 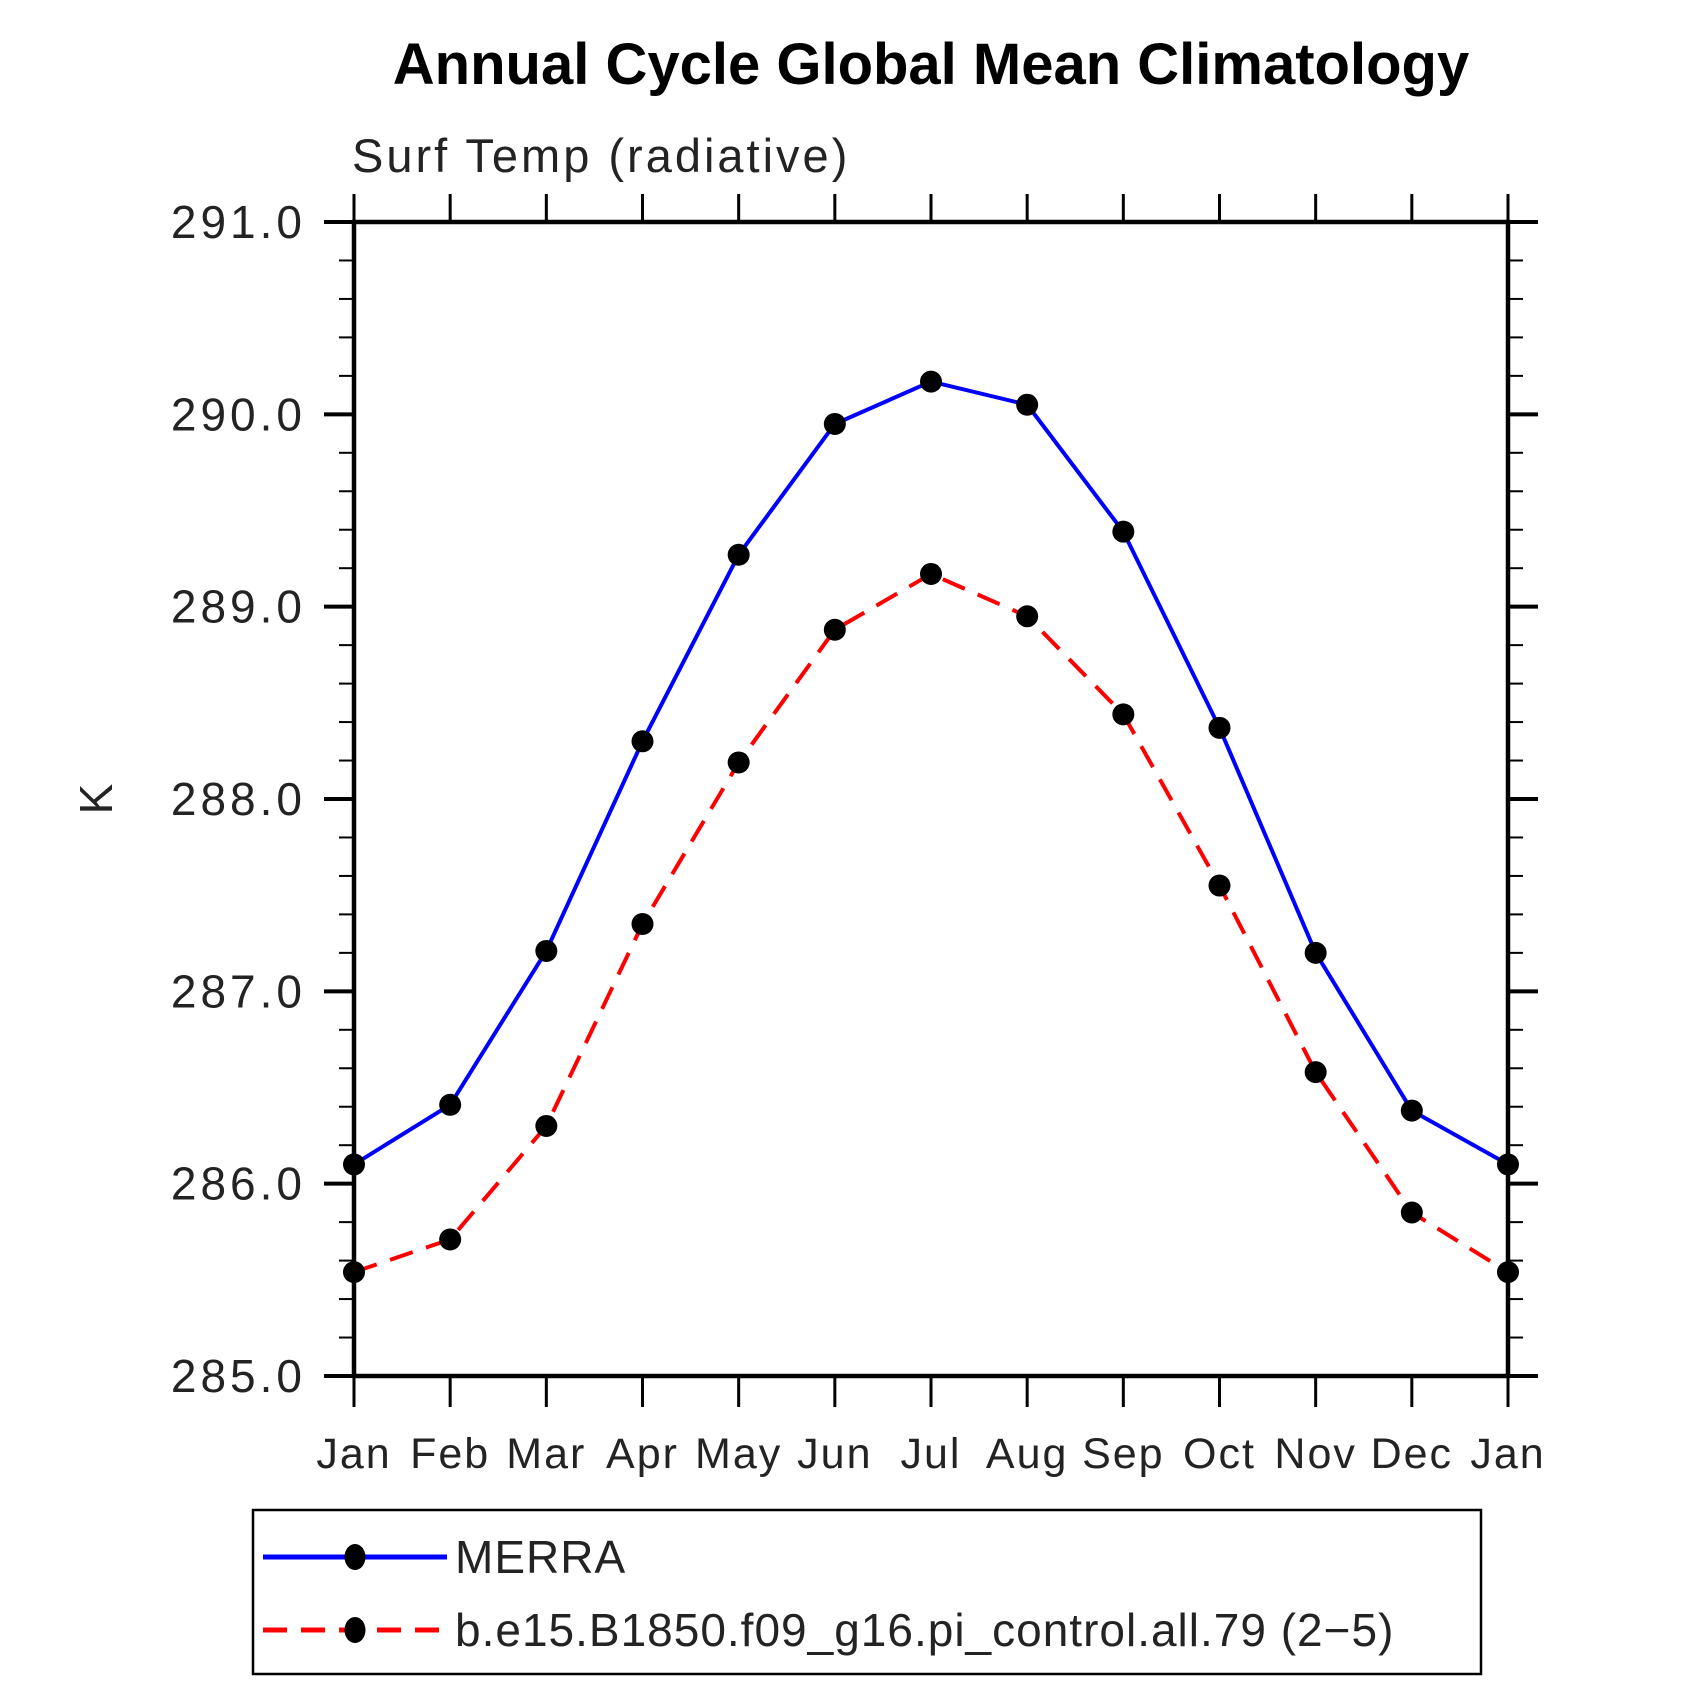 I want to click on x-tick-label: Dec, so click(x=1412, y=1454).